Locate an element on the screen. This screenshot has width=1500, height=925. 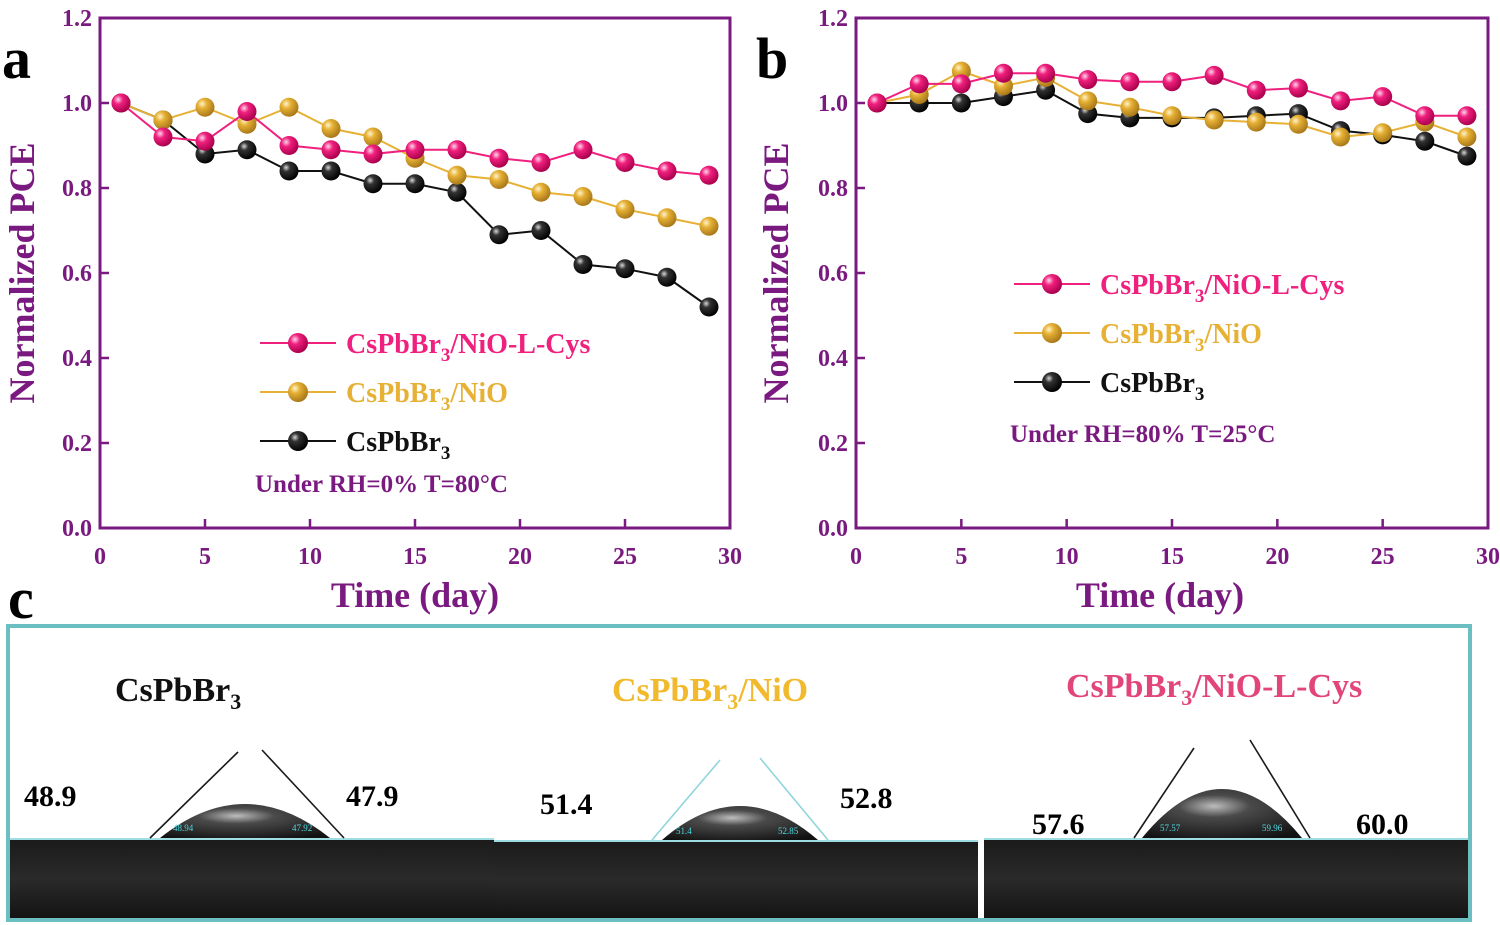
sample-2: CsPbBr3/NiO 51.4 52.8 51.4 52.85 is located at coordinates (716, 756).